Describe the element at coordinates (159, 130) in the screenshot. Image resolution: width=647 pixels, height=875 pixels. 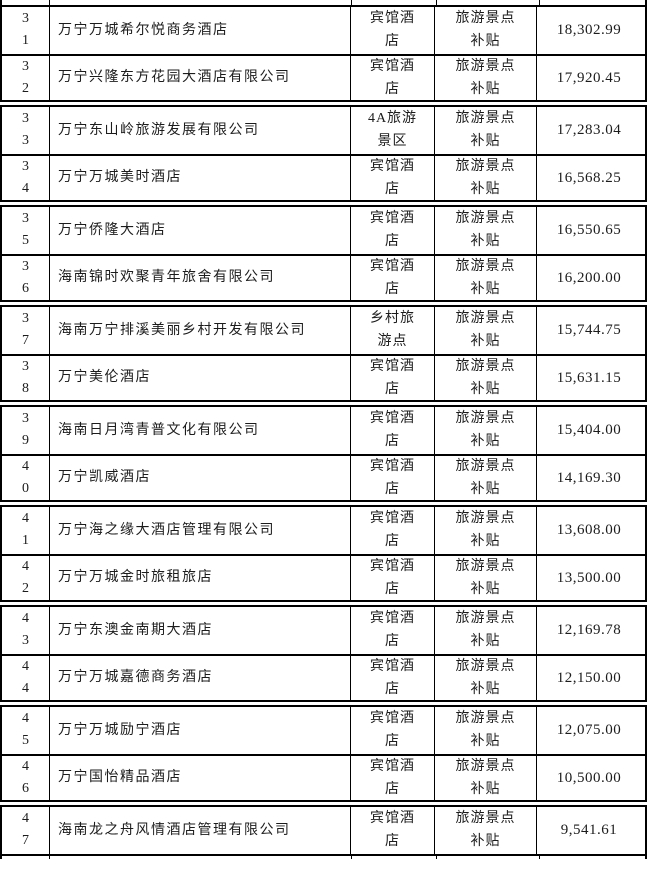
I see `company-name-cell-text: 万宁东山岭旅游发展有限公司` at that location.